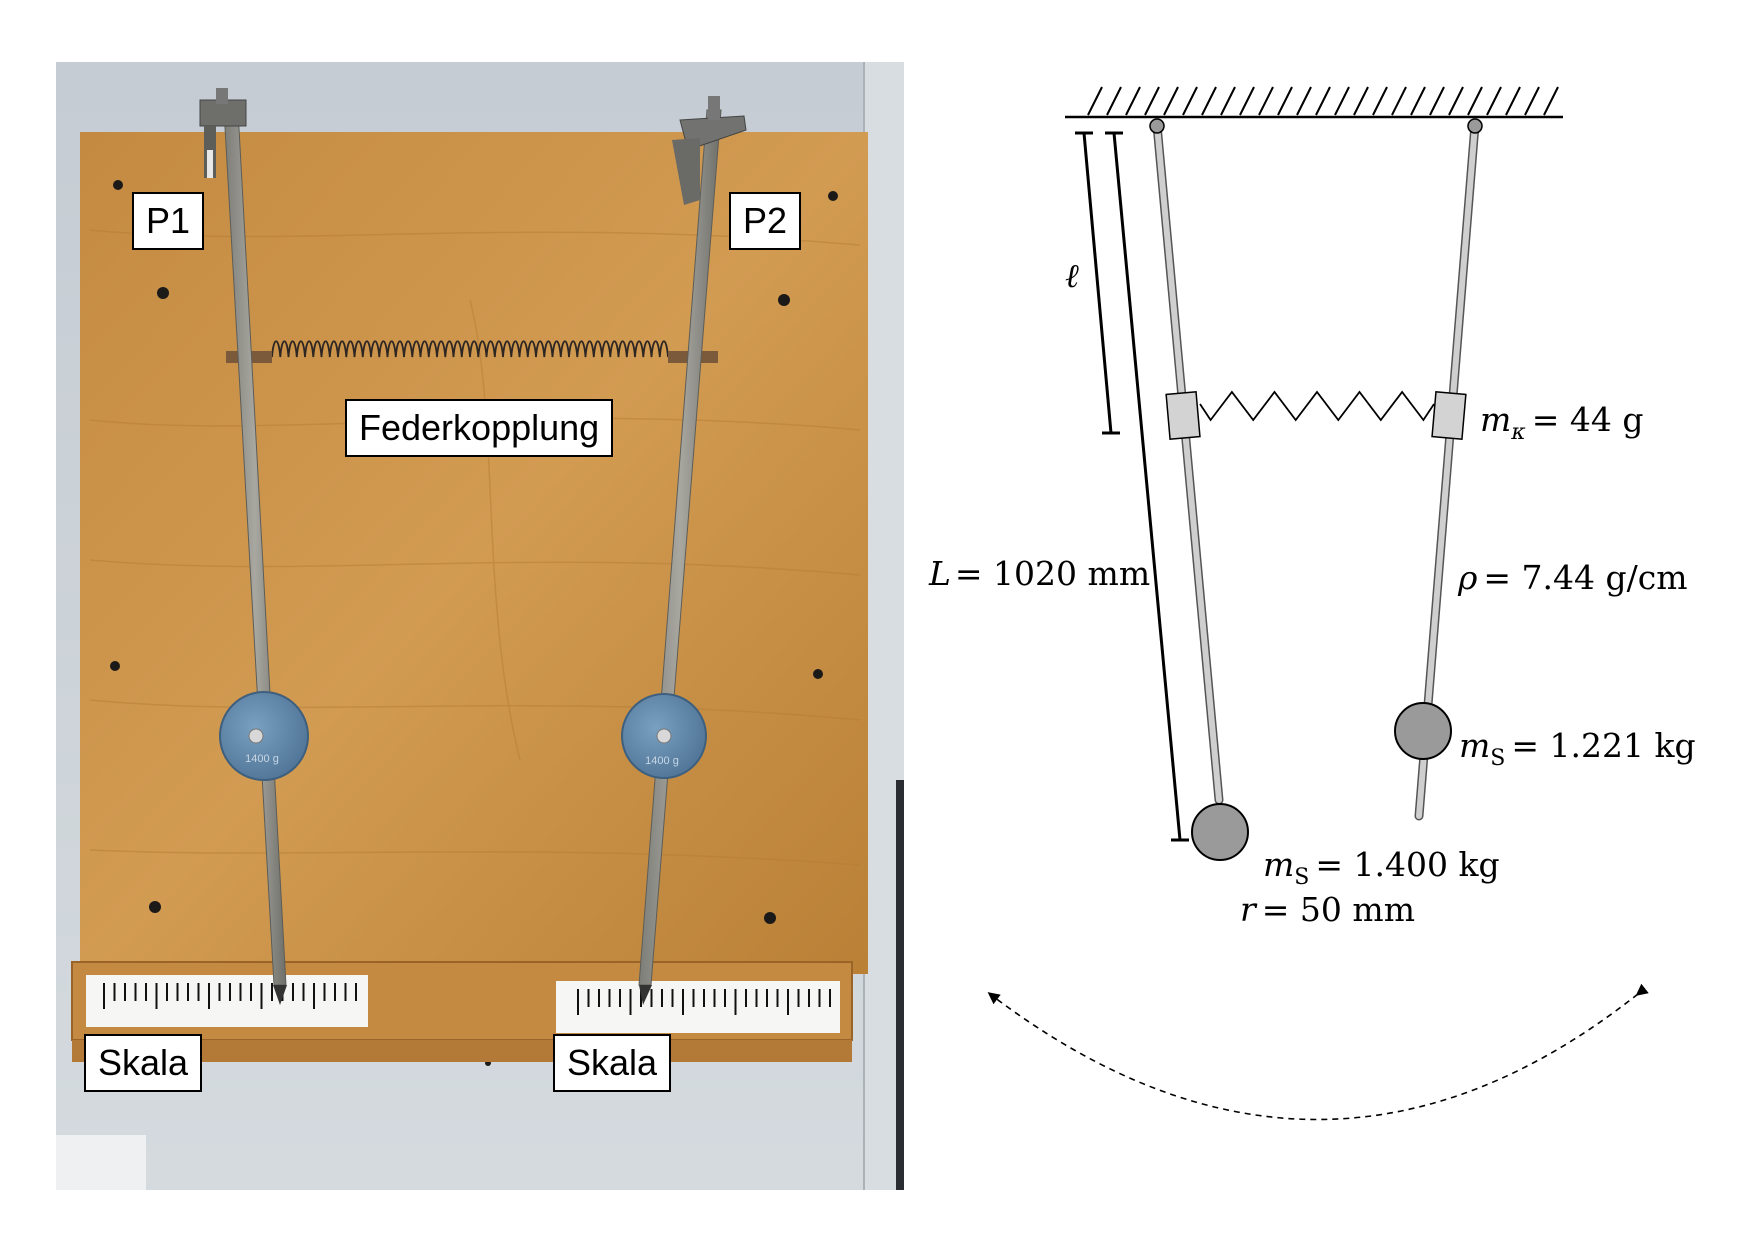 This screenshot has width=1754, height=1241. I want to click on scale-right, so click(698, 1007).